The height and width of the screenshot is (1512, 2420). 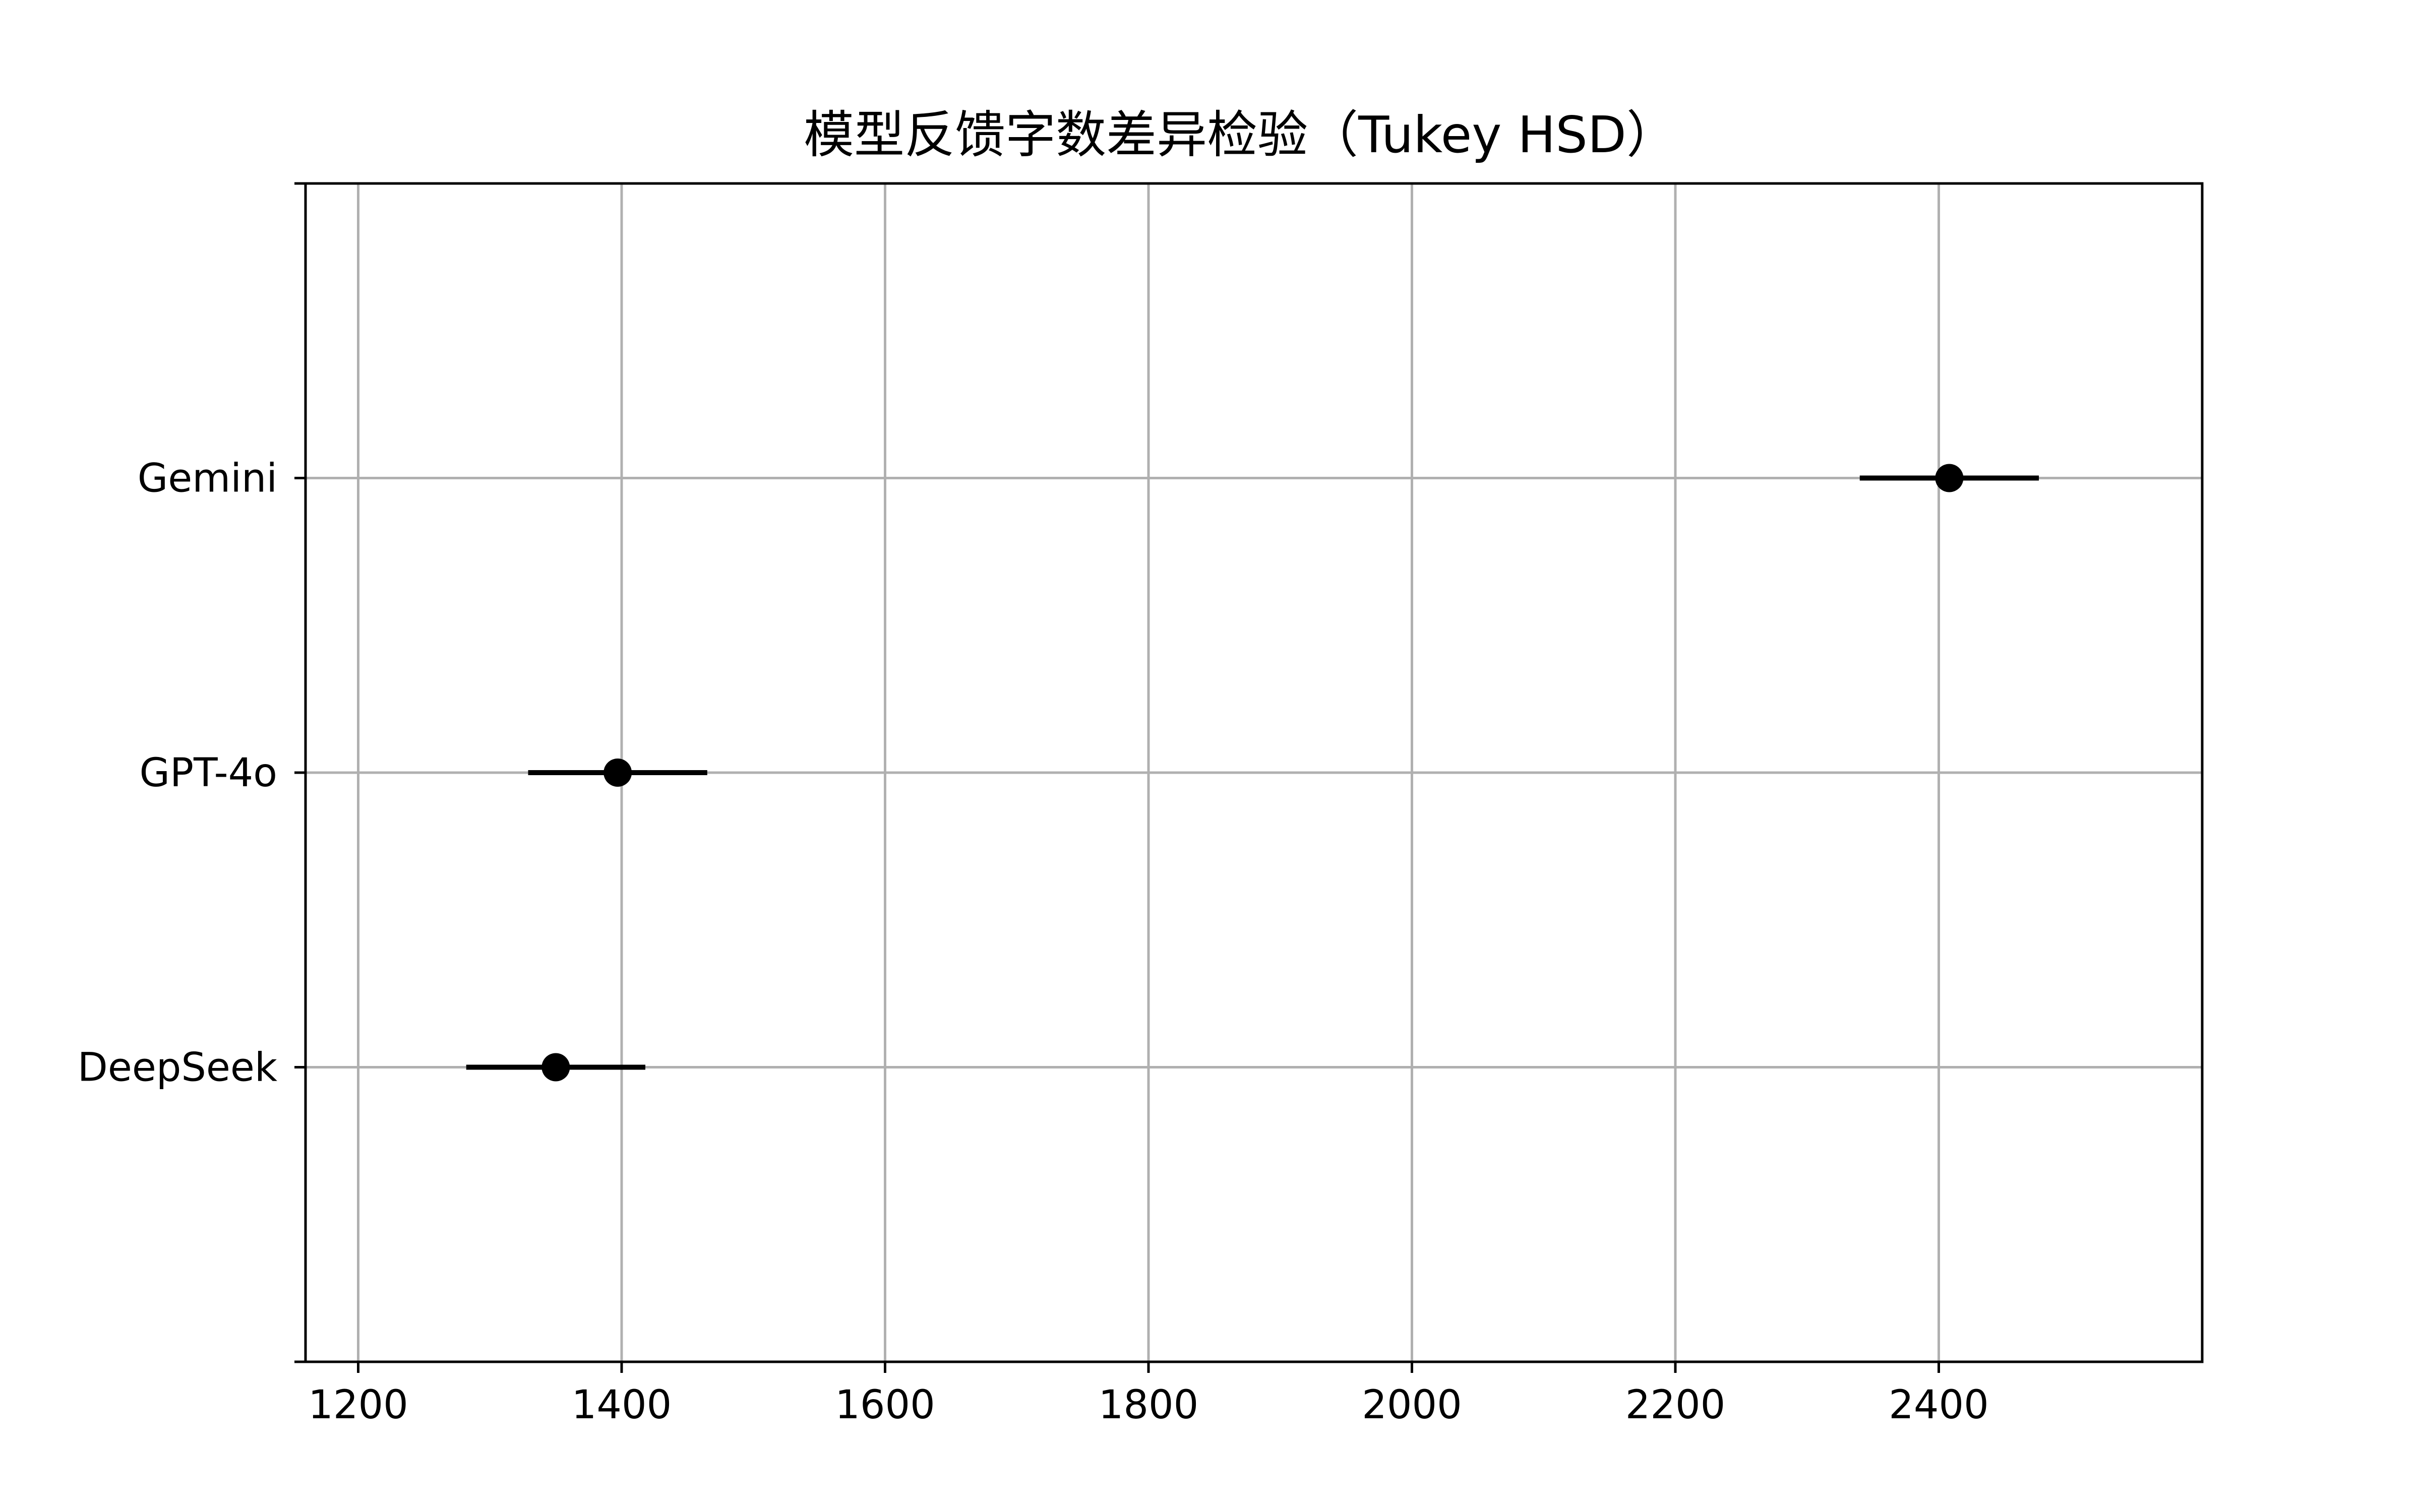 I want to click on x-tick-label: 2400, so click(x=1939, y=1405).